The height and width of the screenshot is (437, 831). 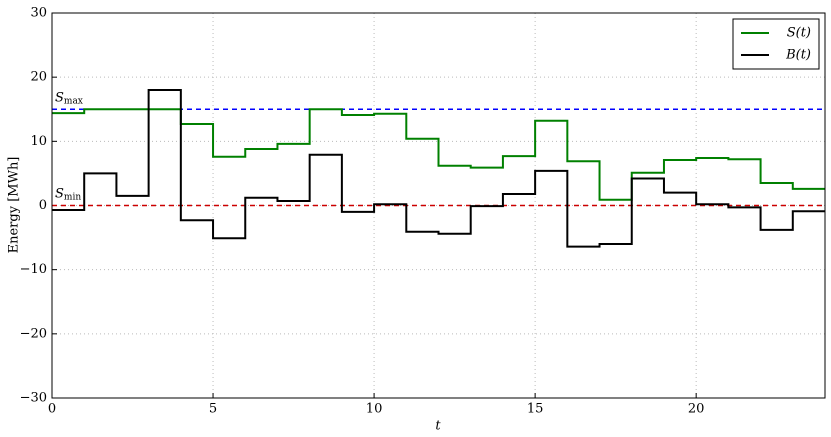 I want to click on reference-label: Smin, so click(x=68, y=194).